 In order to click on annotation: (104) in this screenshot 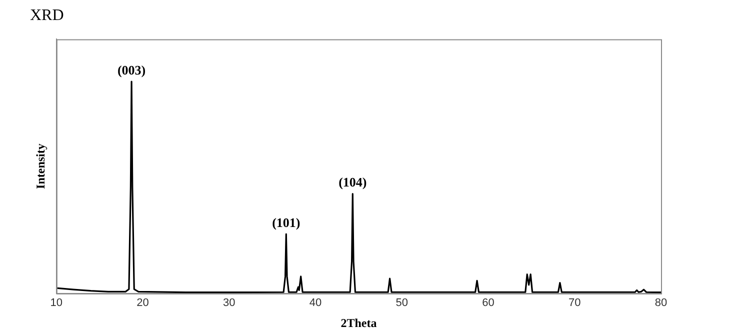, I will do `click(352, 182)`.